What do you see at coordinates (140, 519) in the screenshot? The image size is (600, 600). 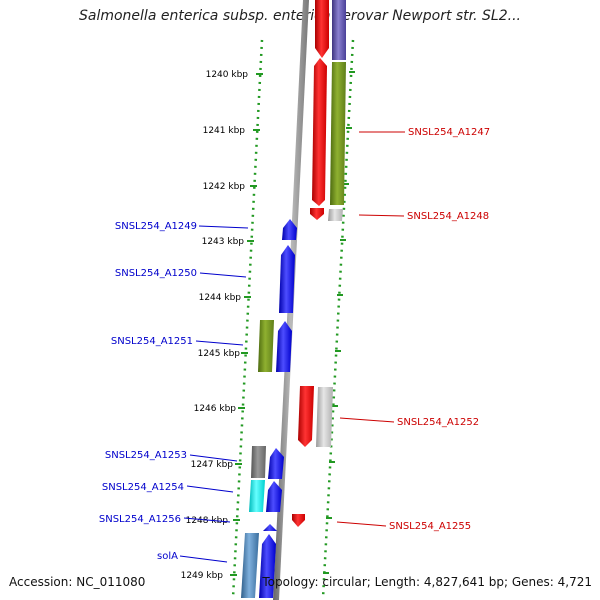 I see `gene-label-SNSL254_A1256: SNSL254_A1256` at bounding box center [140, 519].